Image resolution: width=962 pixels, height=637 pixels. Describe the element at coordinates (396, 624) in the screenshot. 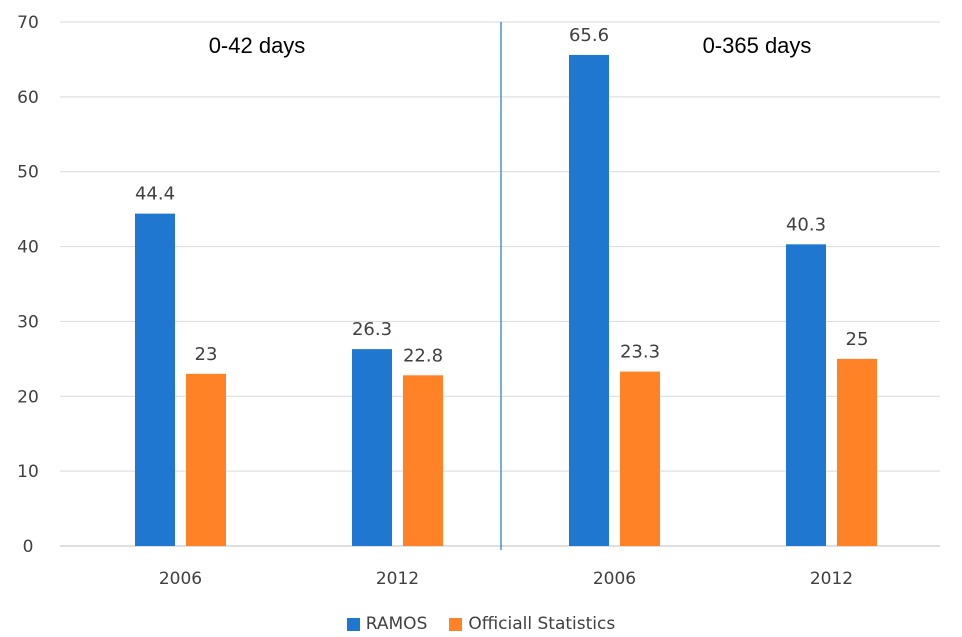

I see `legend-label-ramos: RAMOS` at that location.